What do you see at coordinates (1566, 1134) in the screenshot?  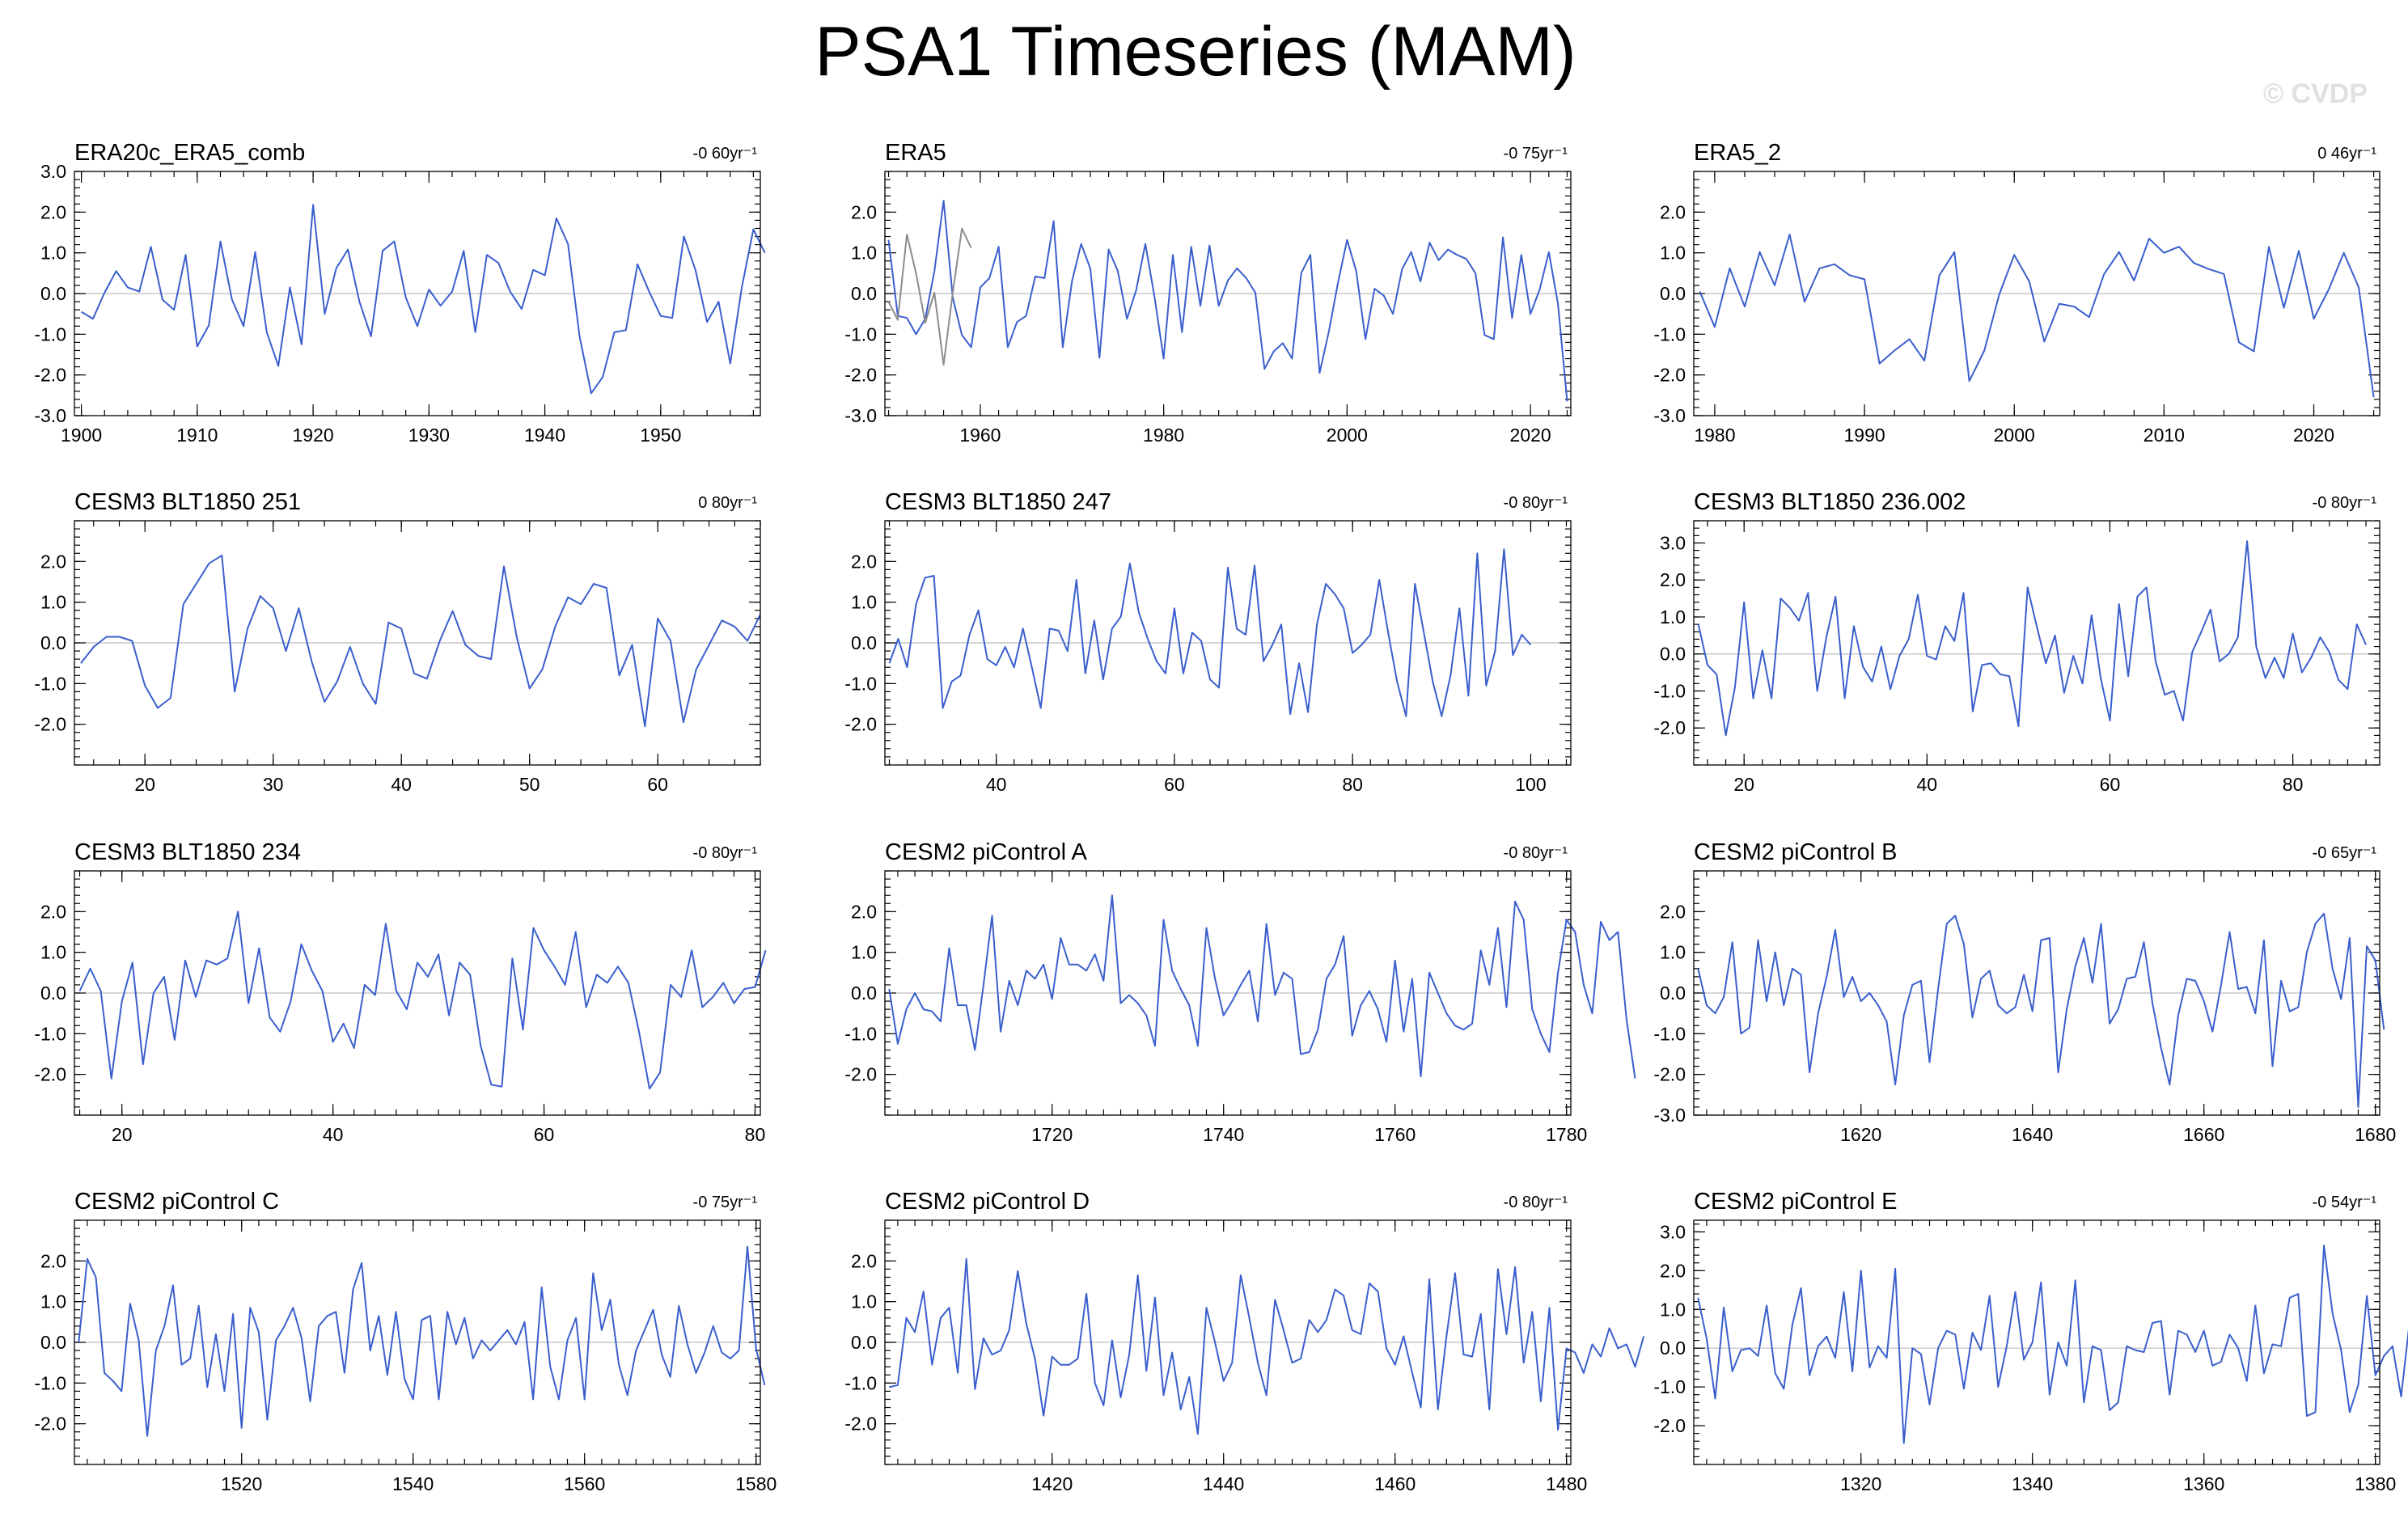 I see `x-tick-label: 1780` at bounding box center [1566, 1134].